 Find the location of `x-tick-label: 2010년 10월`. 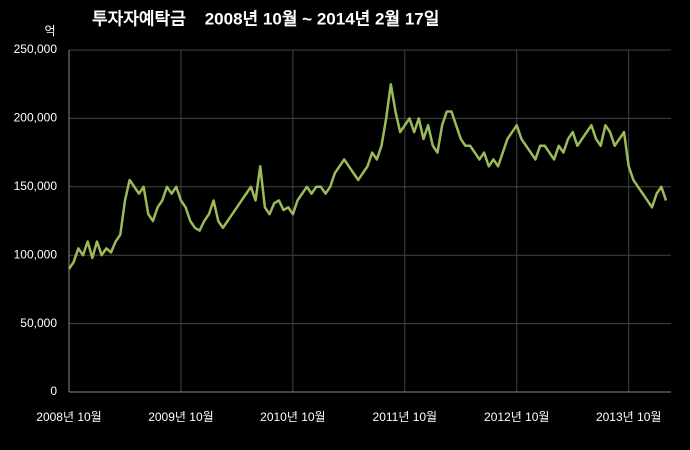

x-tick-label: 2010년 10월 is located at coordinates (292, 417).